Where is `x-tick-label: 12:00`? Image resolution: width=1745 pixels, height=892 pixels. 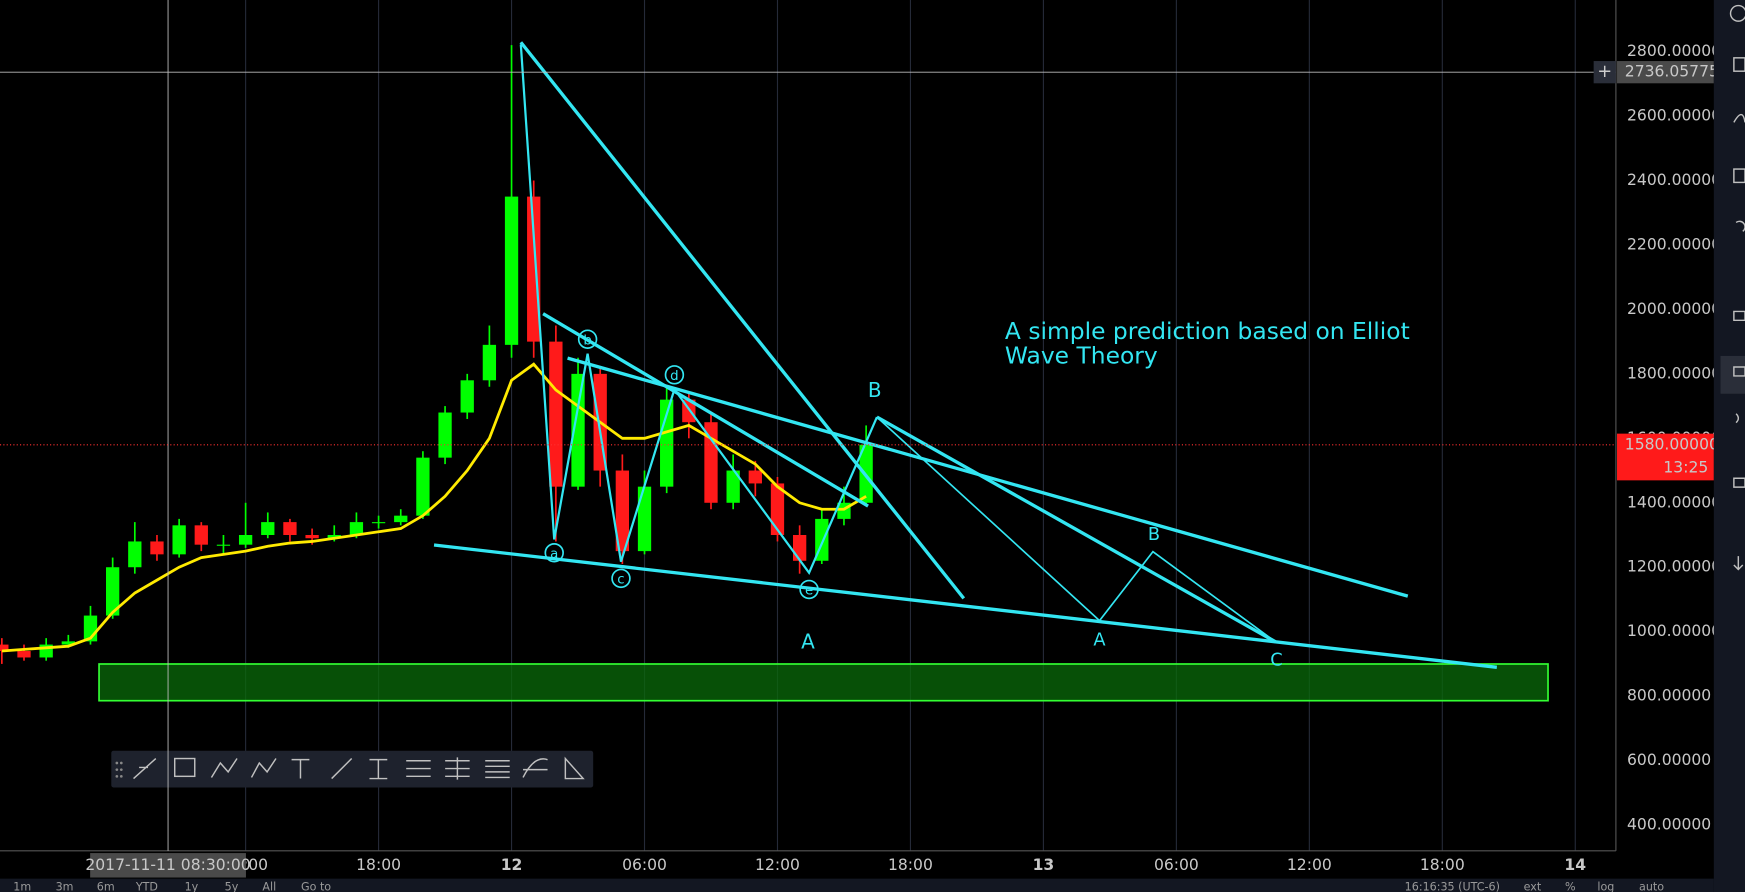 x-tick-label: 12:00 is located at coordinates (1309, 865).